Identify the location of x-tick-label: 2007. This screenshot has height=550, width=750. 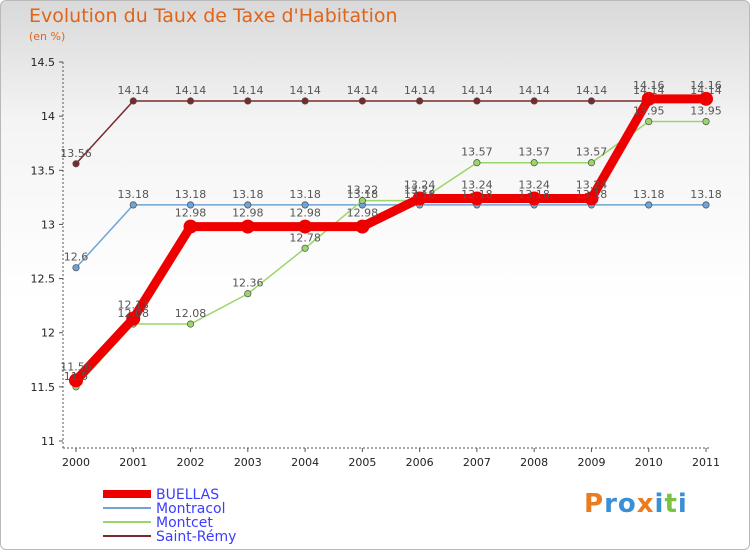
(477, 462).